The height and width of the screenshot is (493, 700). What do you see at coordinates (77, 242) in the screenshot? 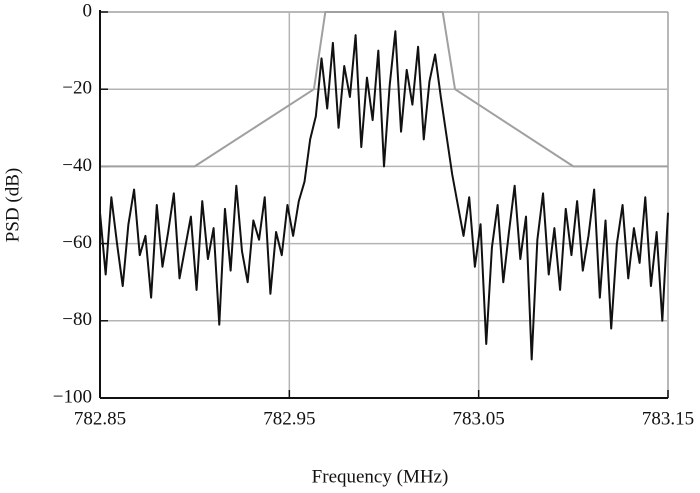
I see `y-tick-label: −60` at bounding box center [77, 242].